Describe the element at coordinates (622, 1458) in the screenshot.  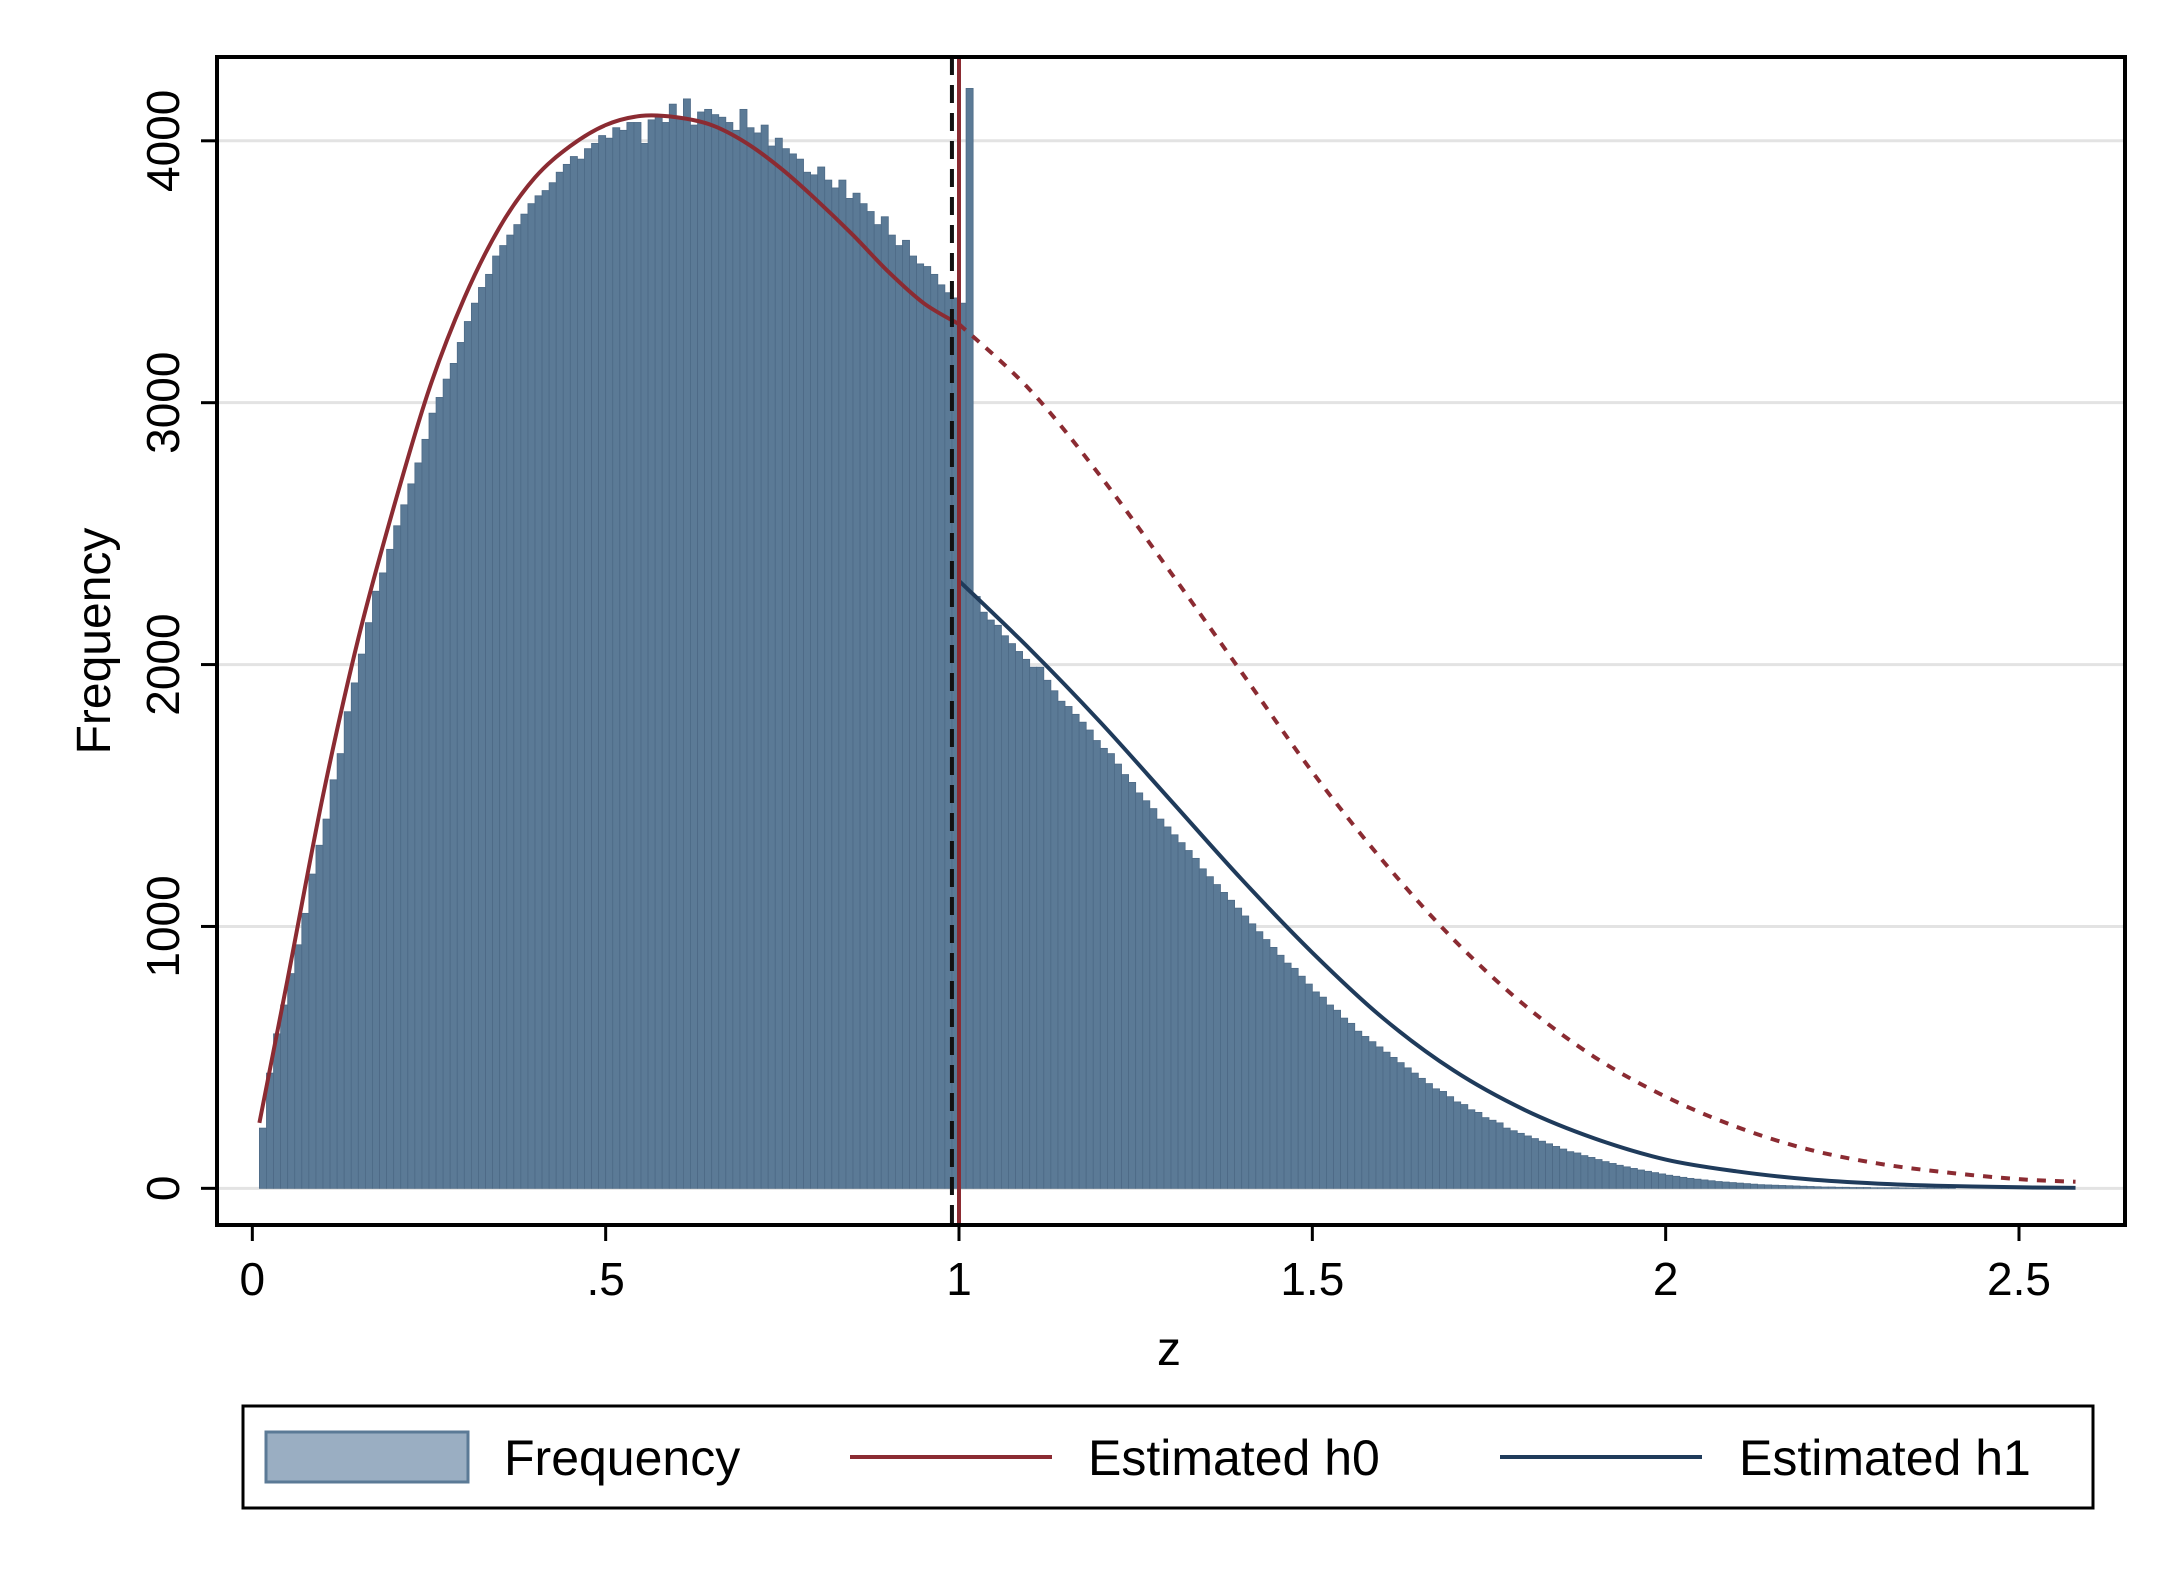
I see `legend-label-frequency: Frequency` at that location.